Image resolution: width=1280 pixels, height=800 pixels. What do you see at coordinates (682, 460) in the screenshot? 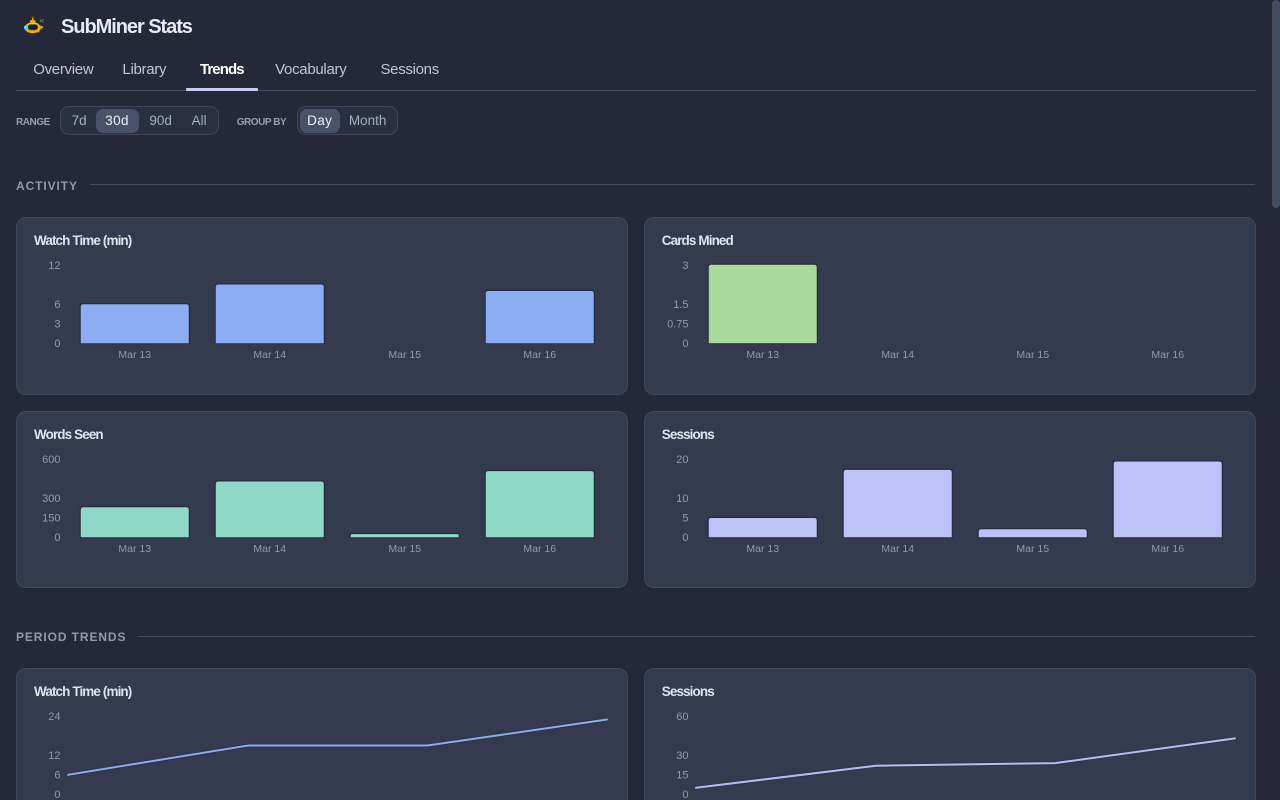
I see `svg-text: 20` at bounding box center [682, 460].